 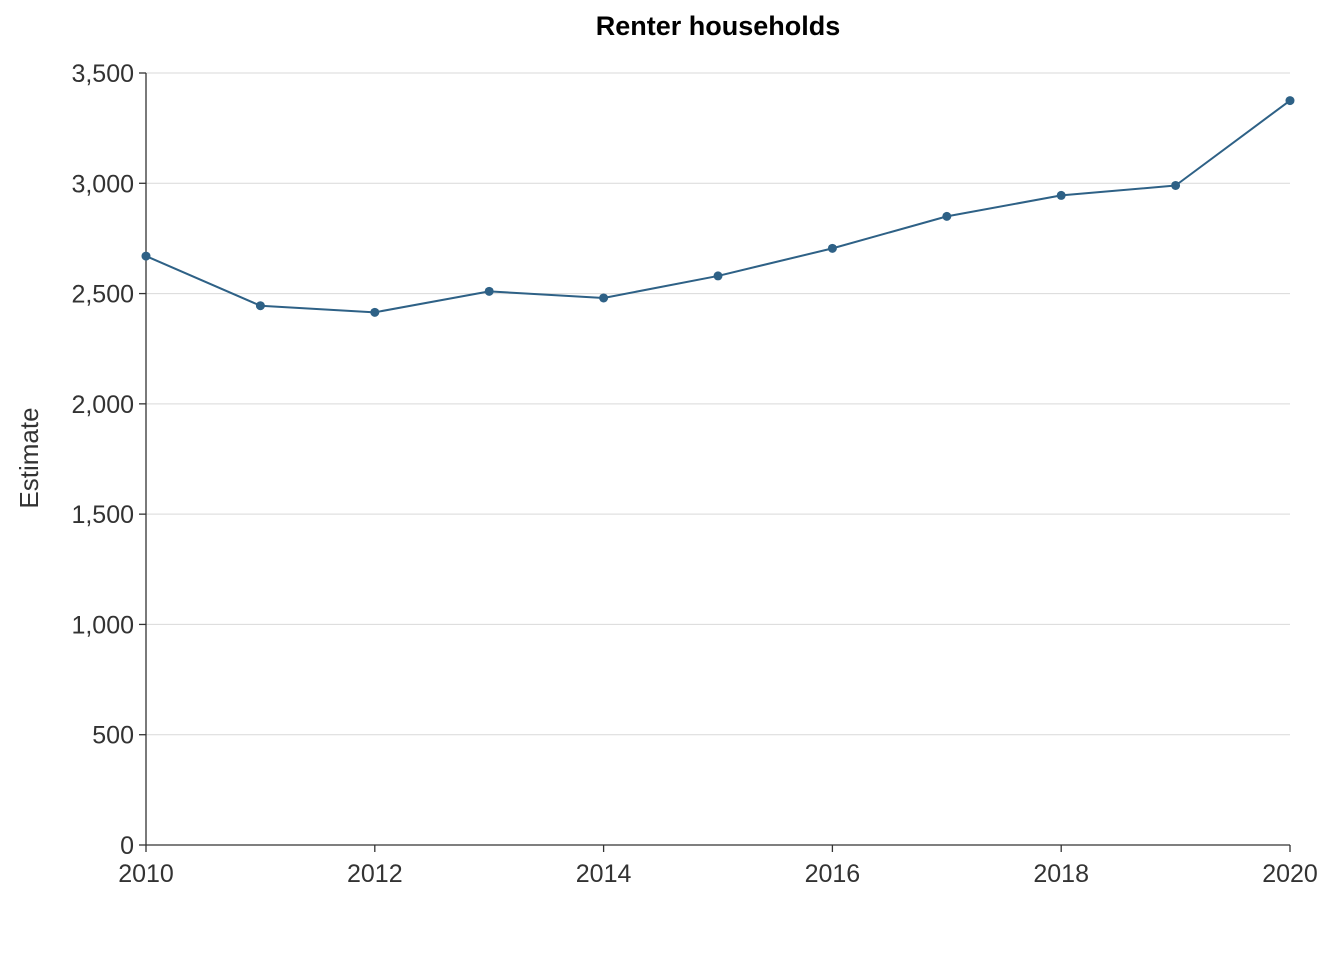 I want to click on x-tick-label: 2014, so click(x=604, y=874).